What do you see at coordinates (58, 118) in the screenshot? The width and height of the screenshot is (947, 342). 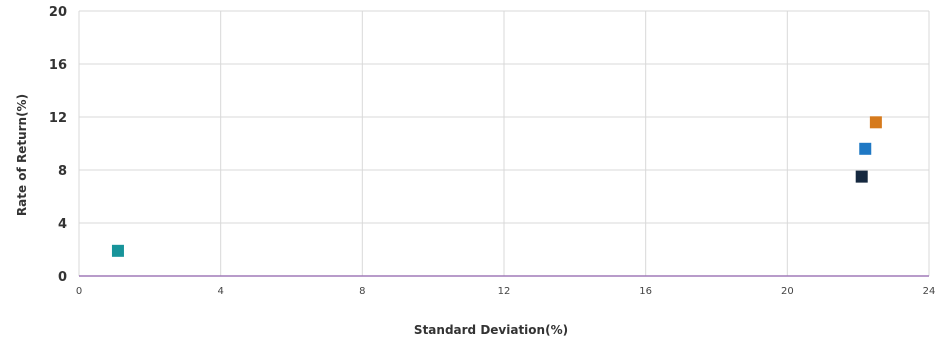 I see `y-tick-label: 12` at bounding box center [58, 118].